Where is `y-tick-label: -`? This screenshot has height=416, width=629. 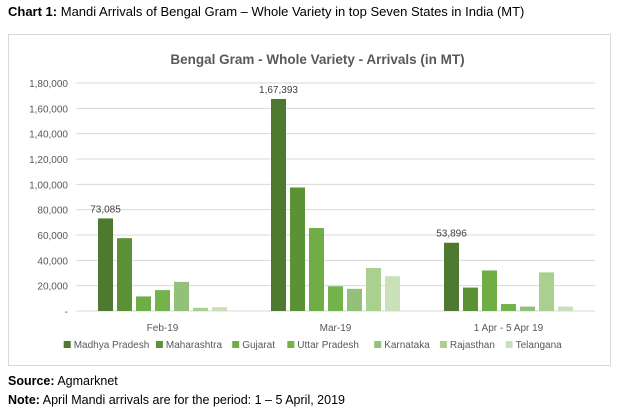
y-tick-label: - is located at coordinates (66, 312).